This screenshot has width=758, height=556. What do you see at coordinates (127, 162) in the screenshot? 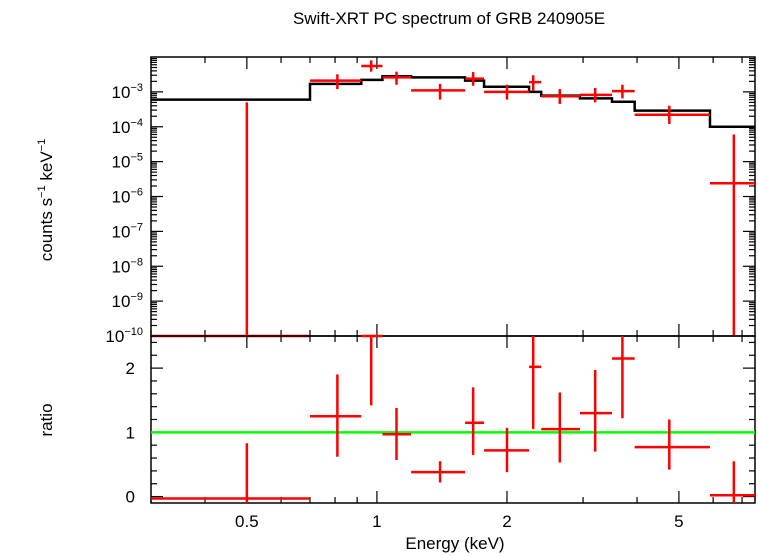
I see `spectrum-y-tick-label: 10⁻⁵` at bounding box center [127, 162].